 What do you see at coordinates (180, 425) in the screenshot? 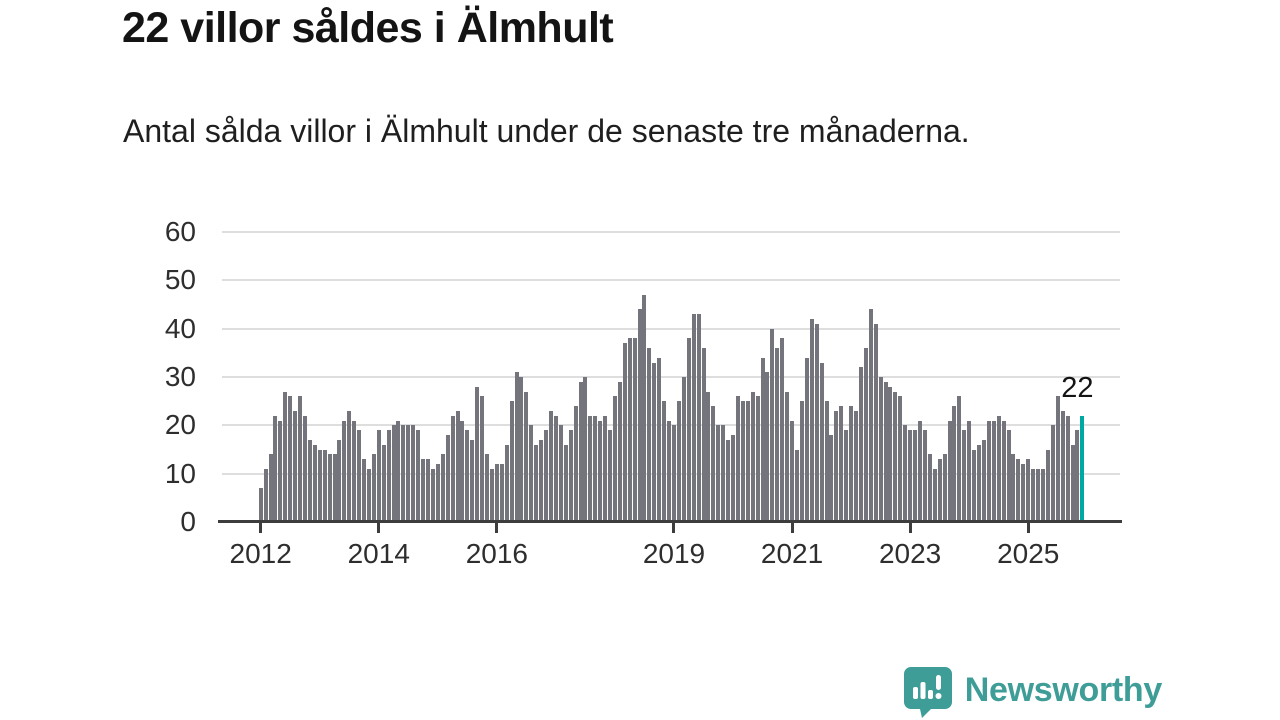
I see `y-tick-label: 20` at bounding box center [180, 425].